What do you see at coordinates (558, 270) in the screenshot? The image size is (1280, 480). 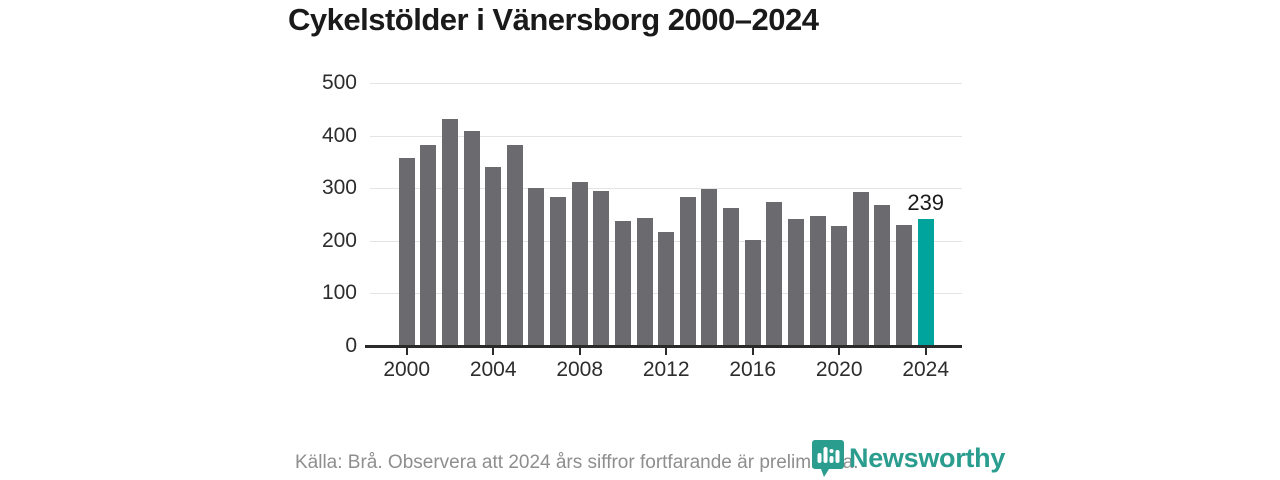 I see `bar-2007` at bounding box center [558, 270].